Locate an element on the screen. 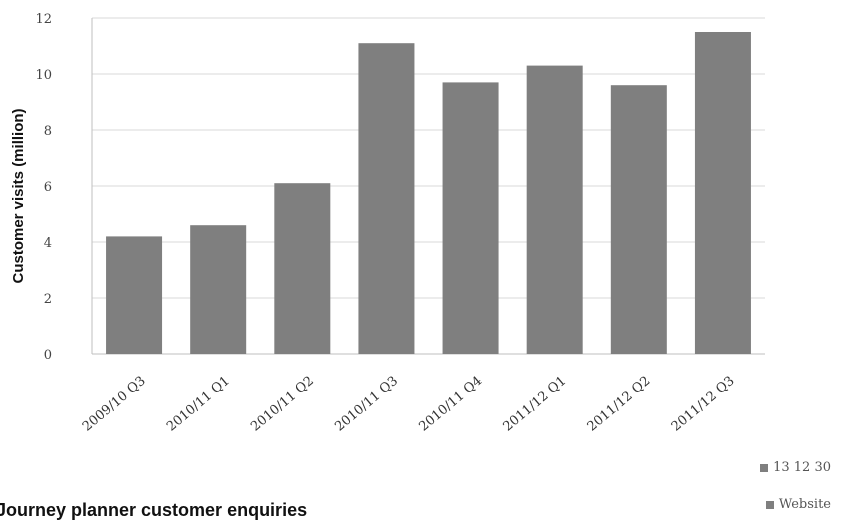 The height and width of the screenshot is (526, 843). y-tick-label-4: 8 is located at coordinates (48, 131).